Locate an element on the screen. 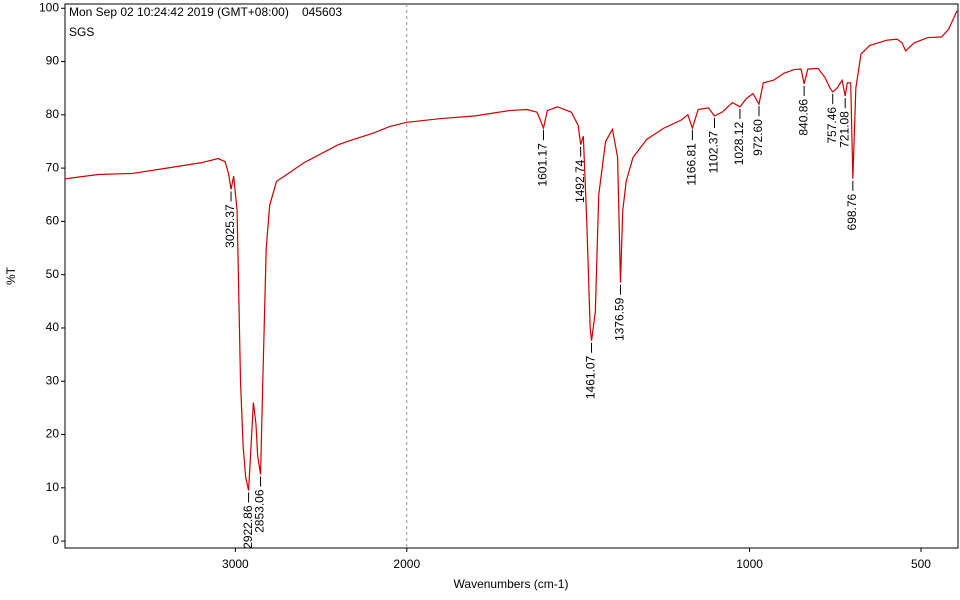 This screenshot has width=960, height=600. subtitle: SGS is located at coordinates (81, 32).